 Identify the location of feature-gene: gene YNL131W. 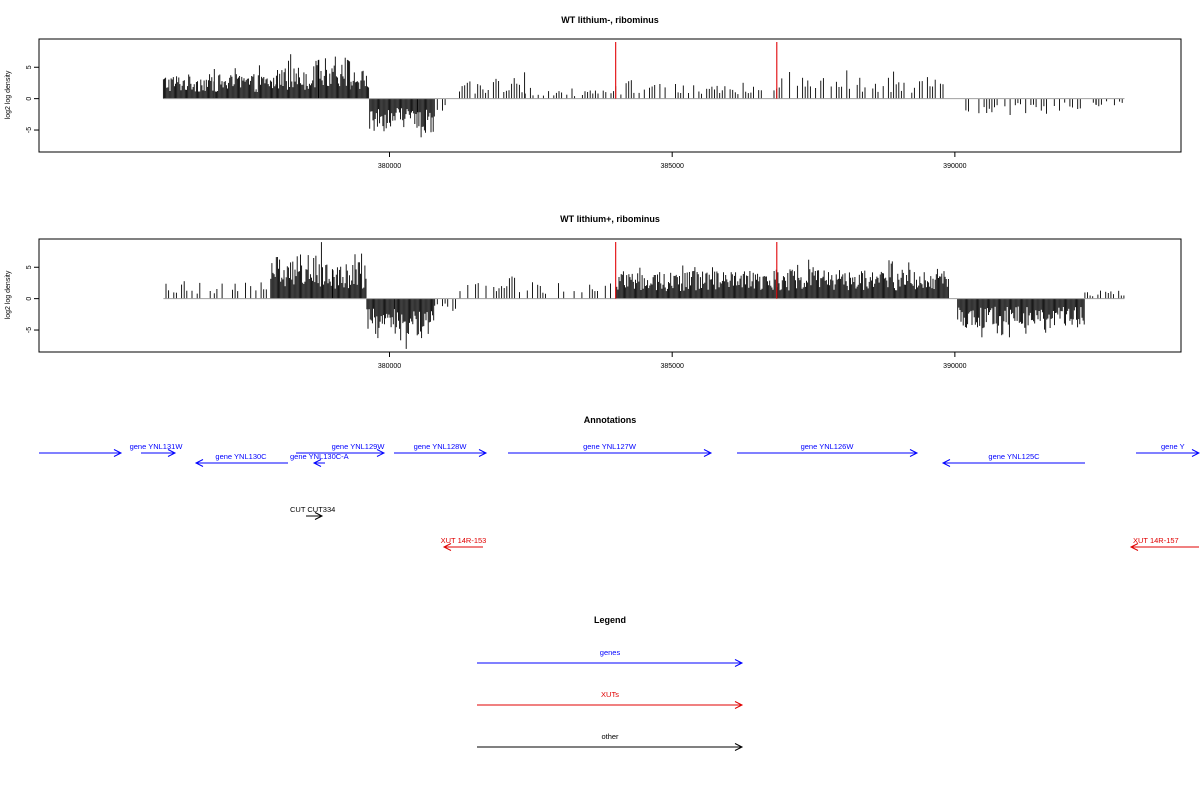
(111, 449).